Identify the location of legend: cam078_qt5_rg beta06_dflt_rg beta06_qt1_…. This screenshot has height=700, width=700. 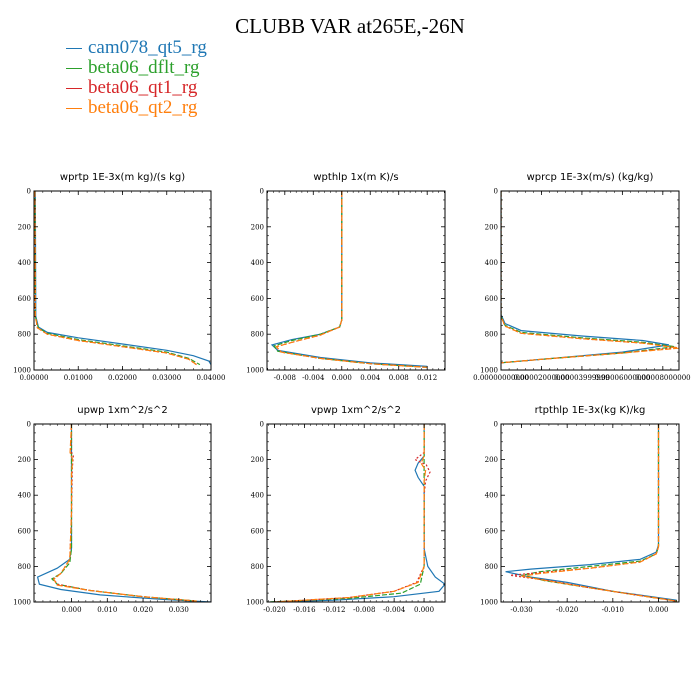
(136, 78).